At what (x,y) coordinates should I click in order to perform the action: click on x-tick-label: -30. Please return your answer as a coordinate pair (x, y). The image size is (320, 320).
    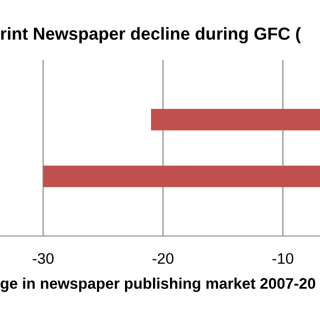
    Looking at the image, I should click on (43, 258).